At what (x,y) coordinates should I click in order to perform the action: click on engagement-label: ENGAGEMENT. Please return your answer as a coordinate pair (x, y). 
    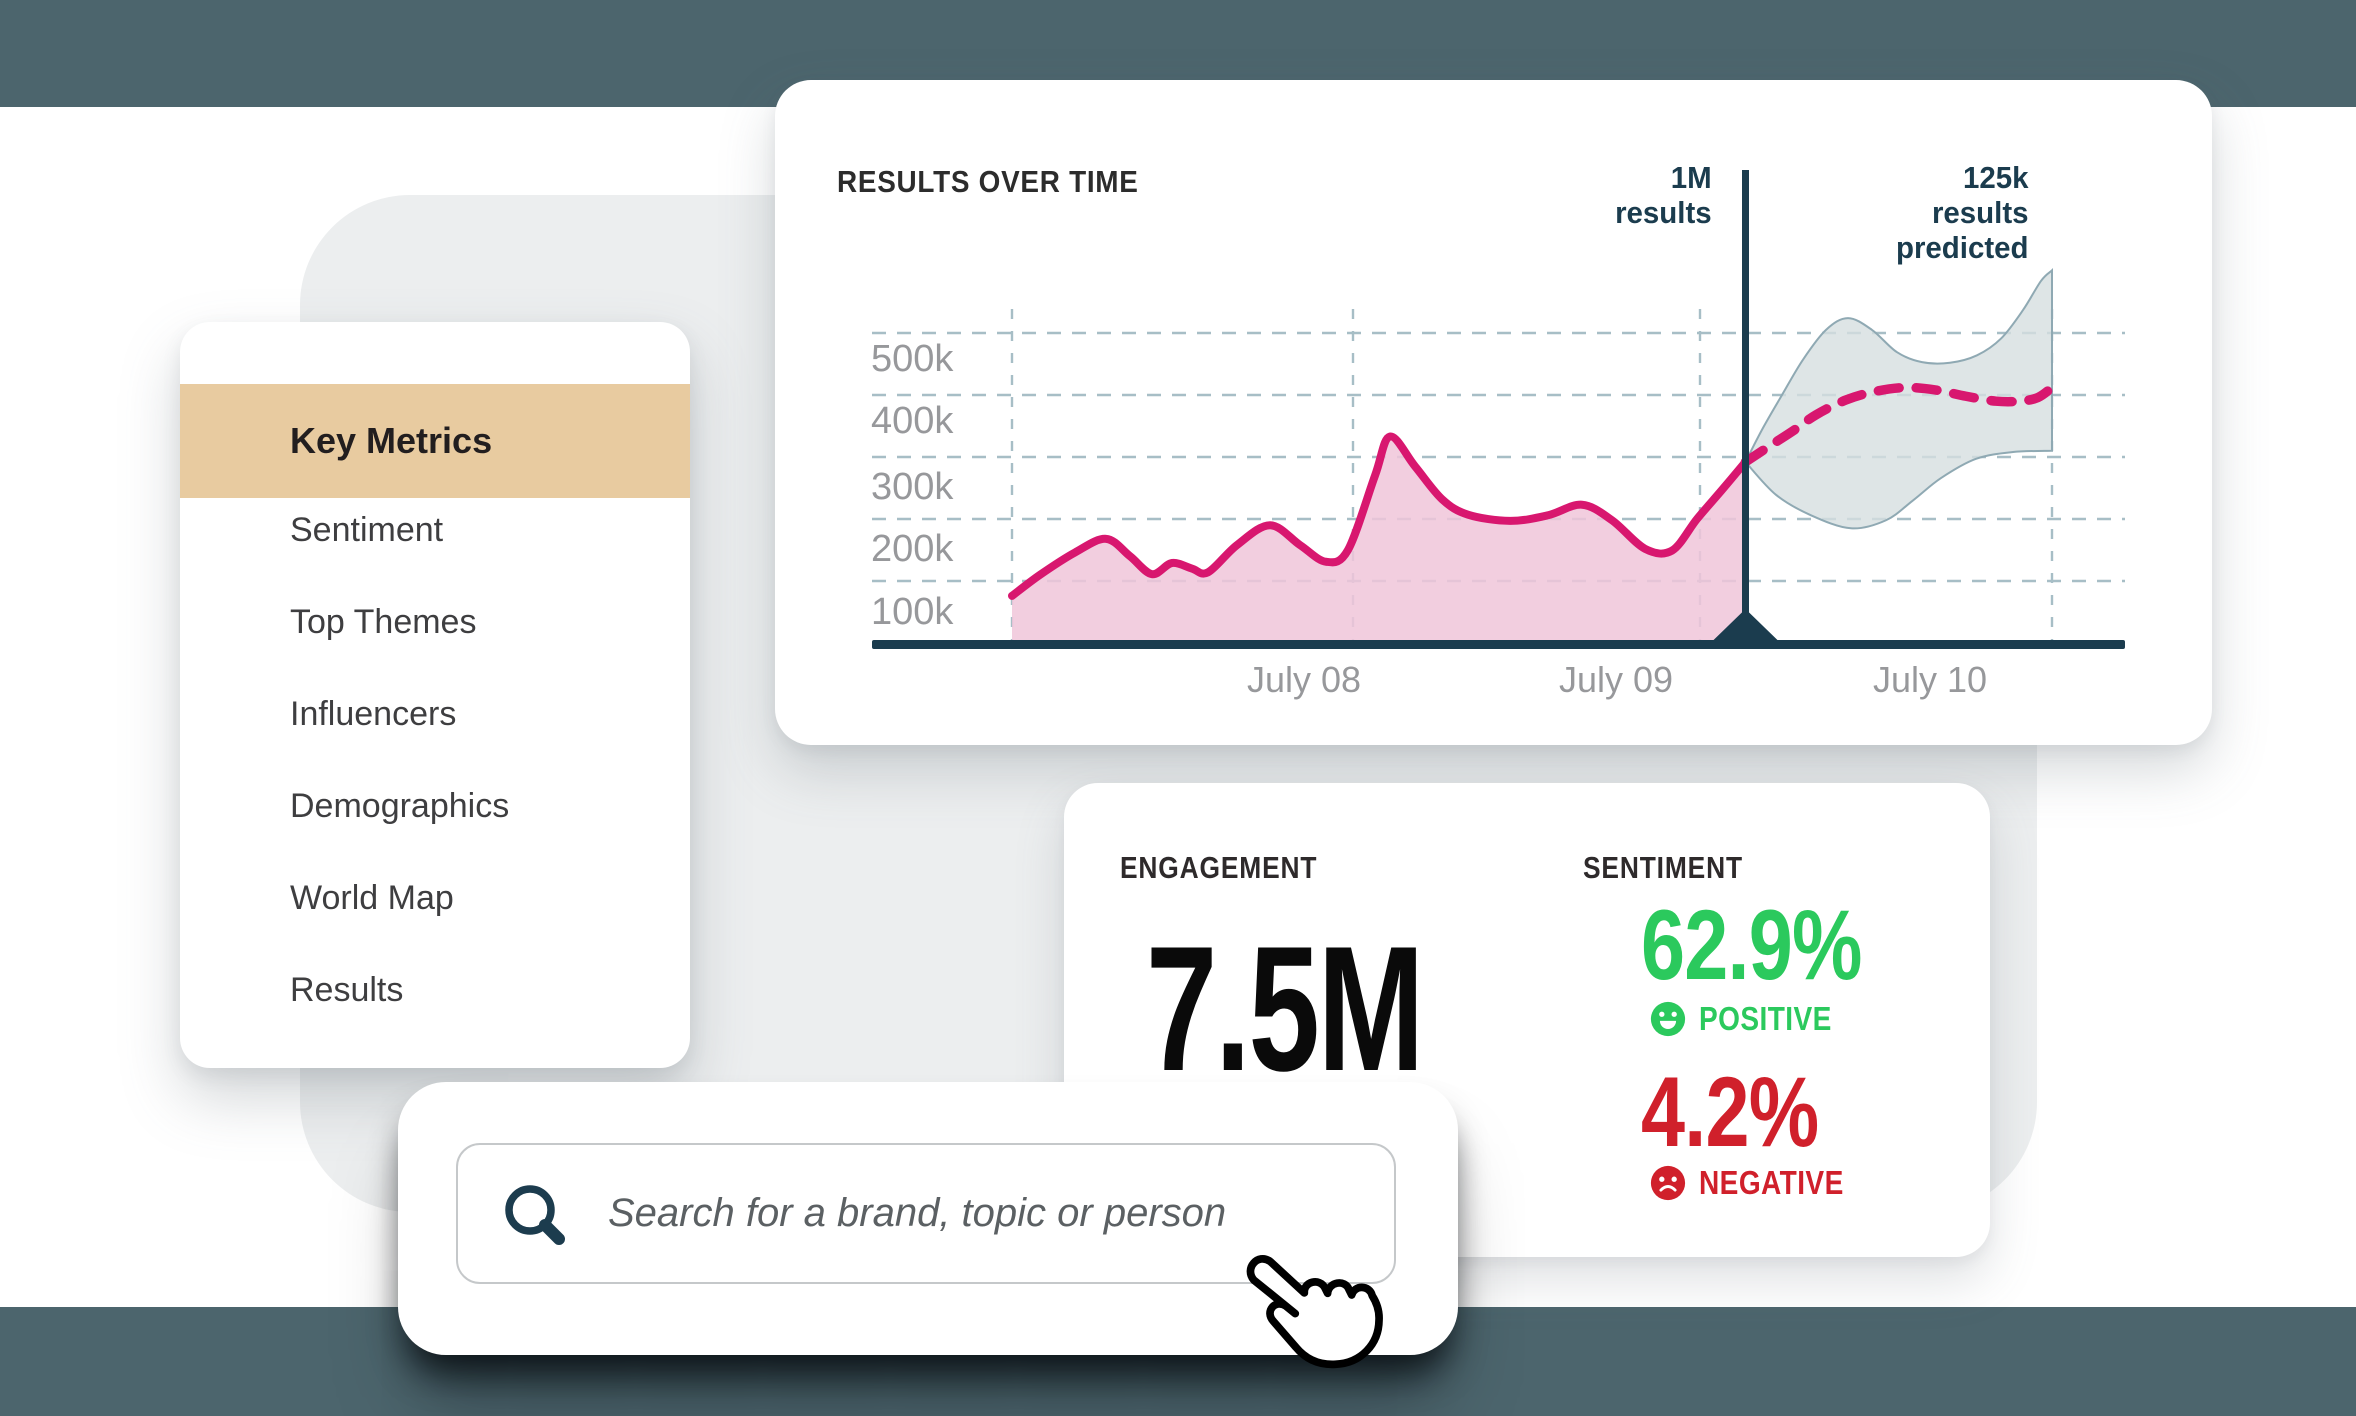
    Looking at the image, I should click on (1219, 867).